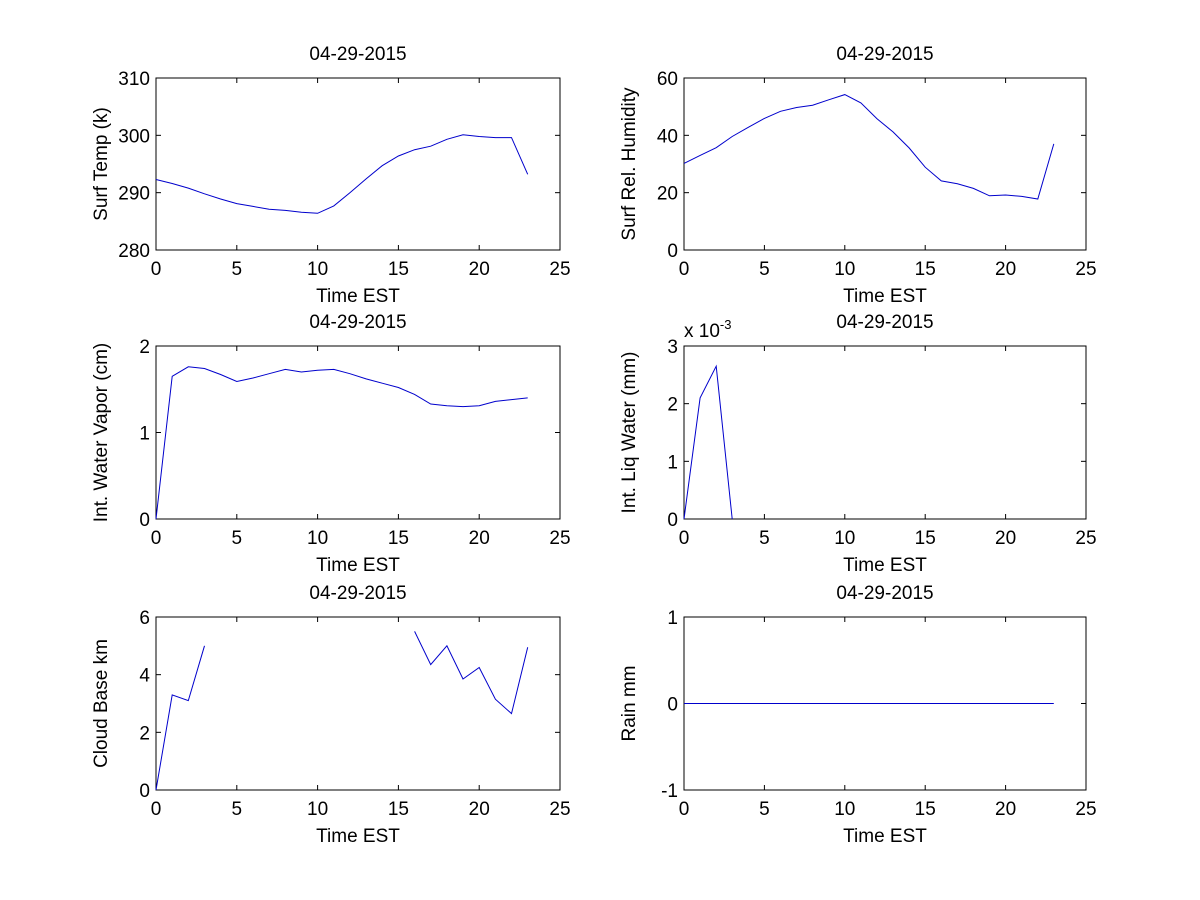 This screenshot has width=1200, height=900. Describe the element at coordinates (629, 433) in the screenshot. I see `y-axis-label: Int. Liq Water (mm)` at that location.